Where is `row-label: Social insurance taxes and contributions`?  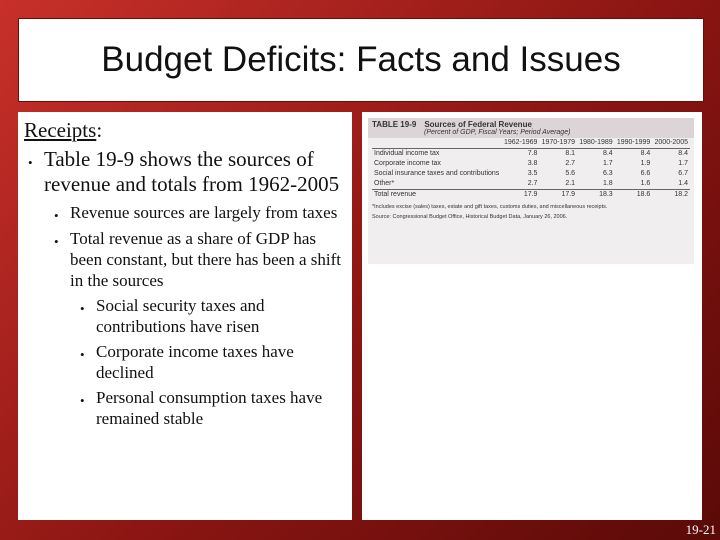 row-label: Social insurance taxes and contributions is located at coordinates (437, 173).